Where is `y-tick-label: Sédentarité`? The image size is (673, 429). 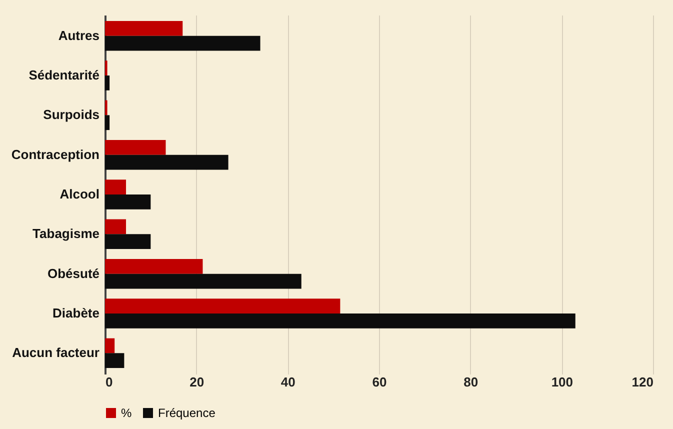 y-tick-label: Sédentarité is located at coordinates (64, 74).